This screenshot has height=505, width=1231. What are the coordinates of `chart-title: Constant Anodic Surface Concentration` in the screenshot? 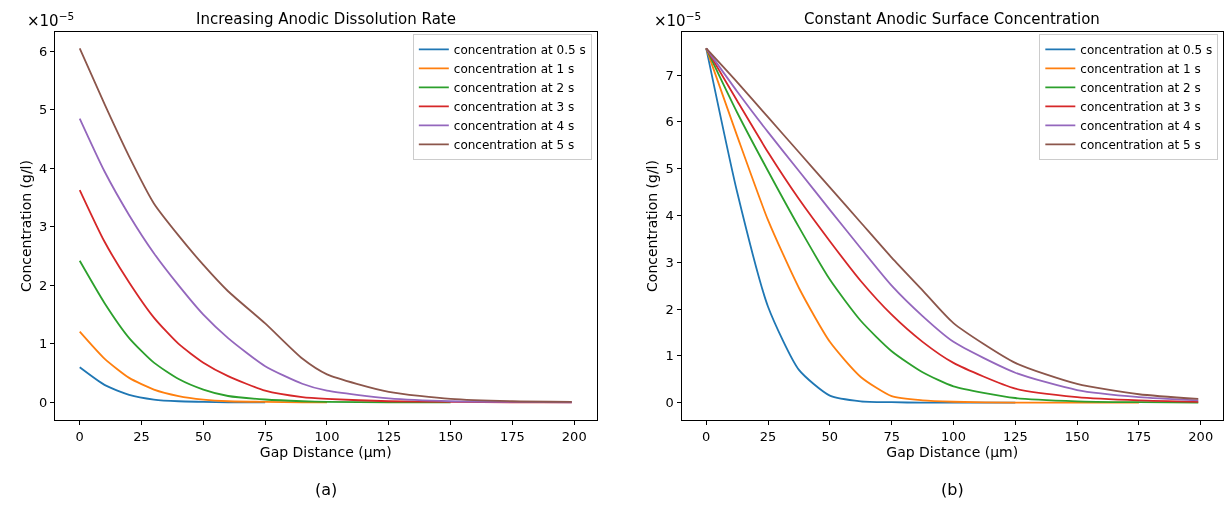 It's located at (952, 19).